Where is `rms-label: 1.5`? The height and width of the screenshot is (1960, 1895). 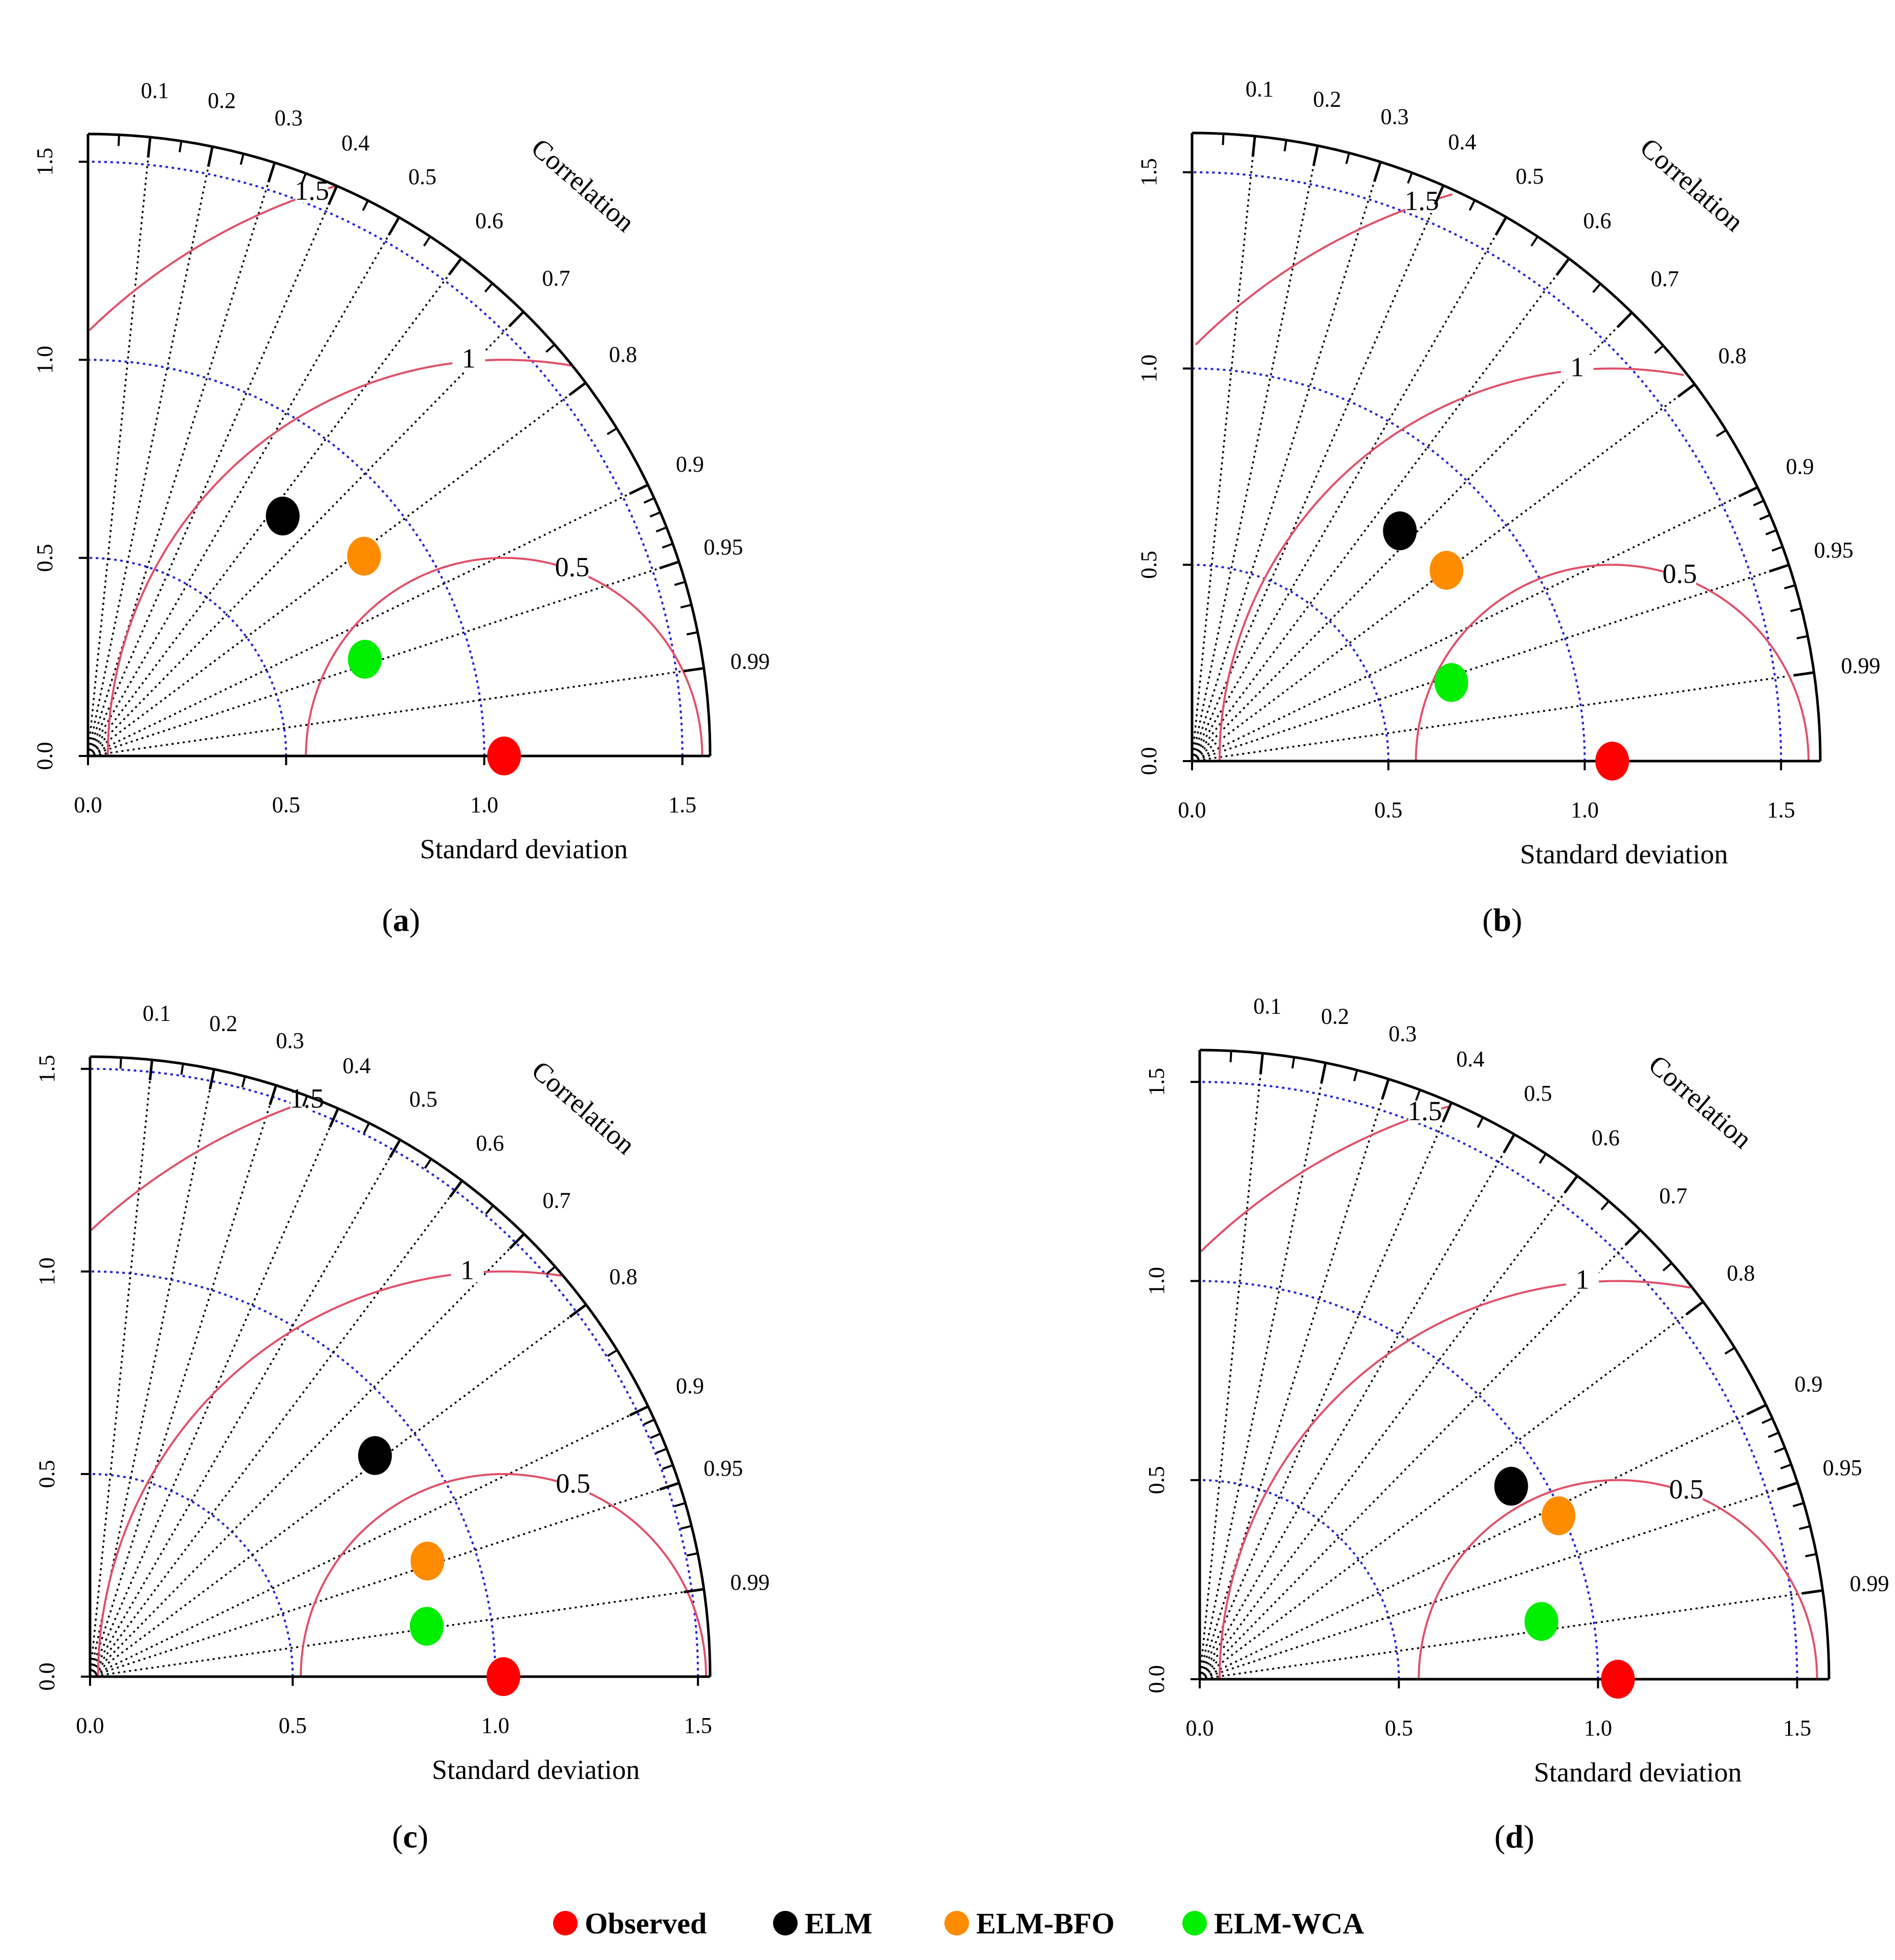
rms-label: 1.5 is located at coordinates (1421, 201).